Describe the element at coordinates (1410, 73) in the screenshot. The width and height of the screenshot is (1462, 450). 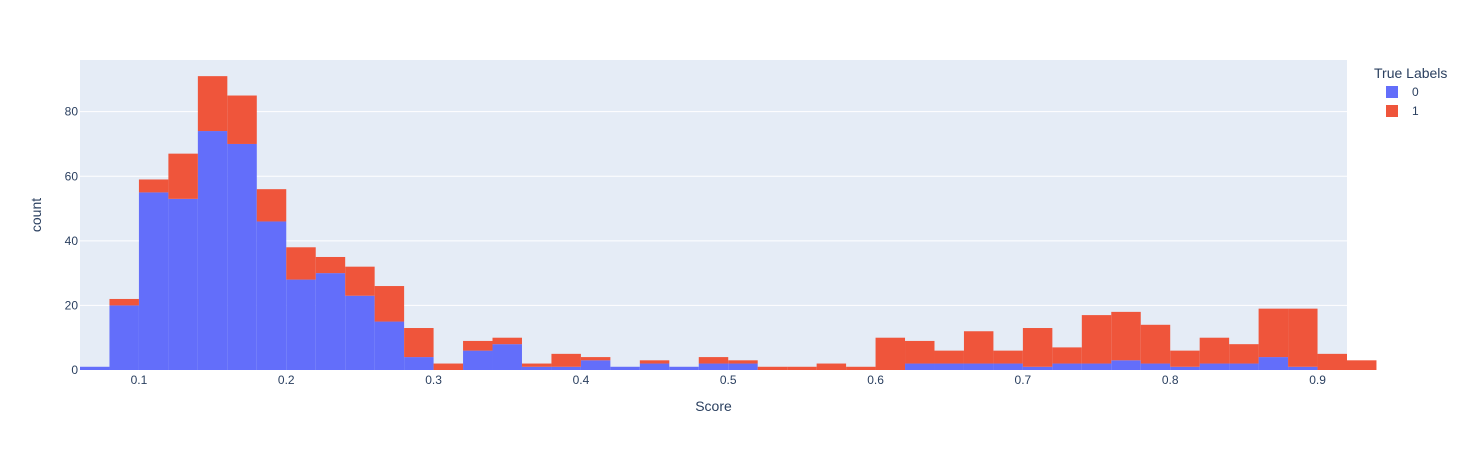
I see `legend-title: True Labels` at that location.